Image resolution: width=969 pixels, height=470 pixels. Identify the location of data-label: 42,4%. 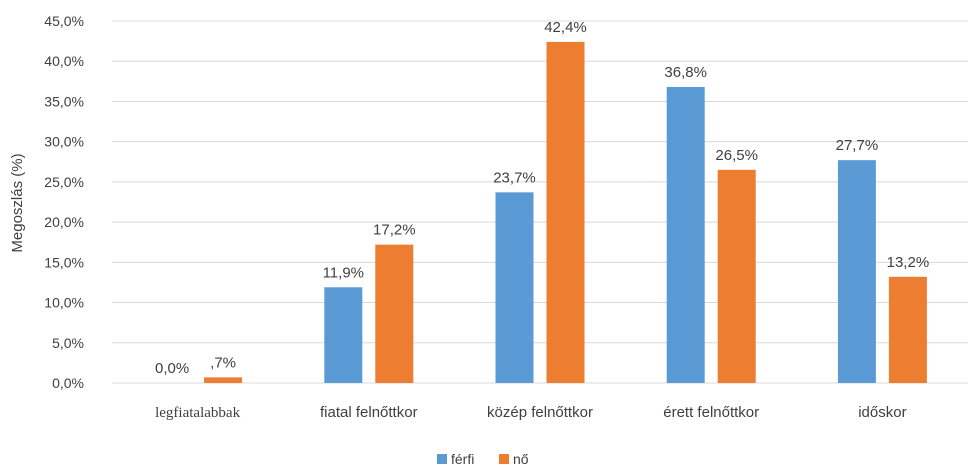
(565, 27).